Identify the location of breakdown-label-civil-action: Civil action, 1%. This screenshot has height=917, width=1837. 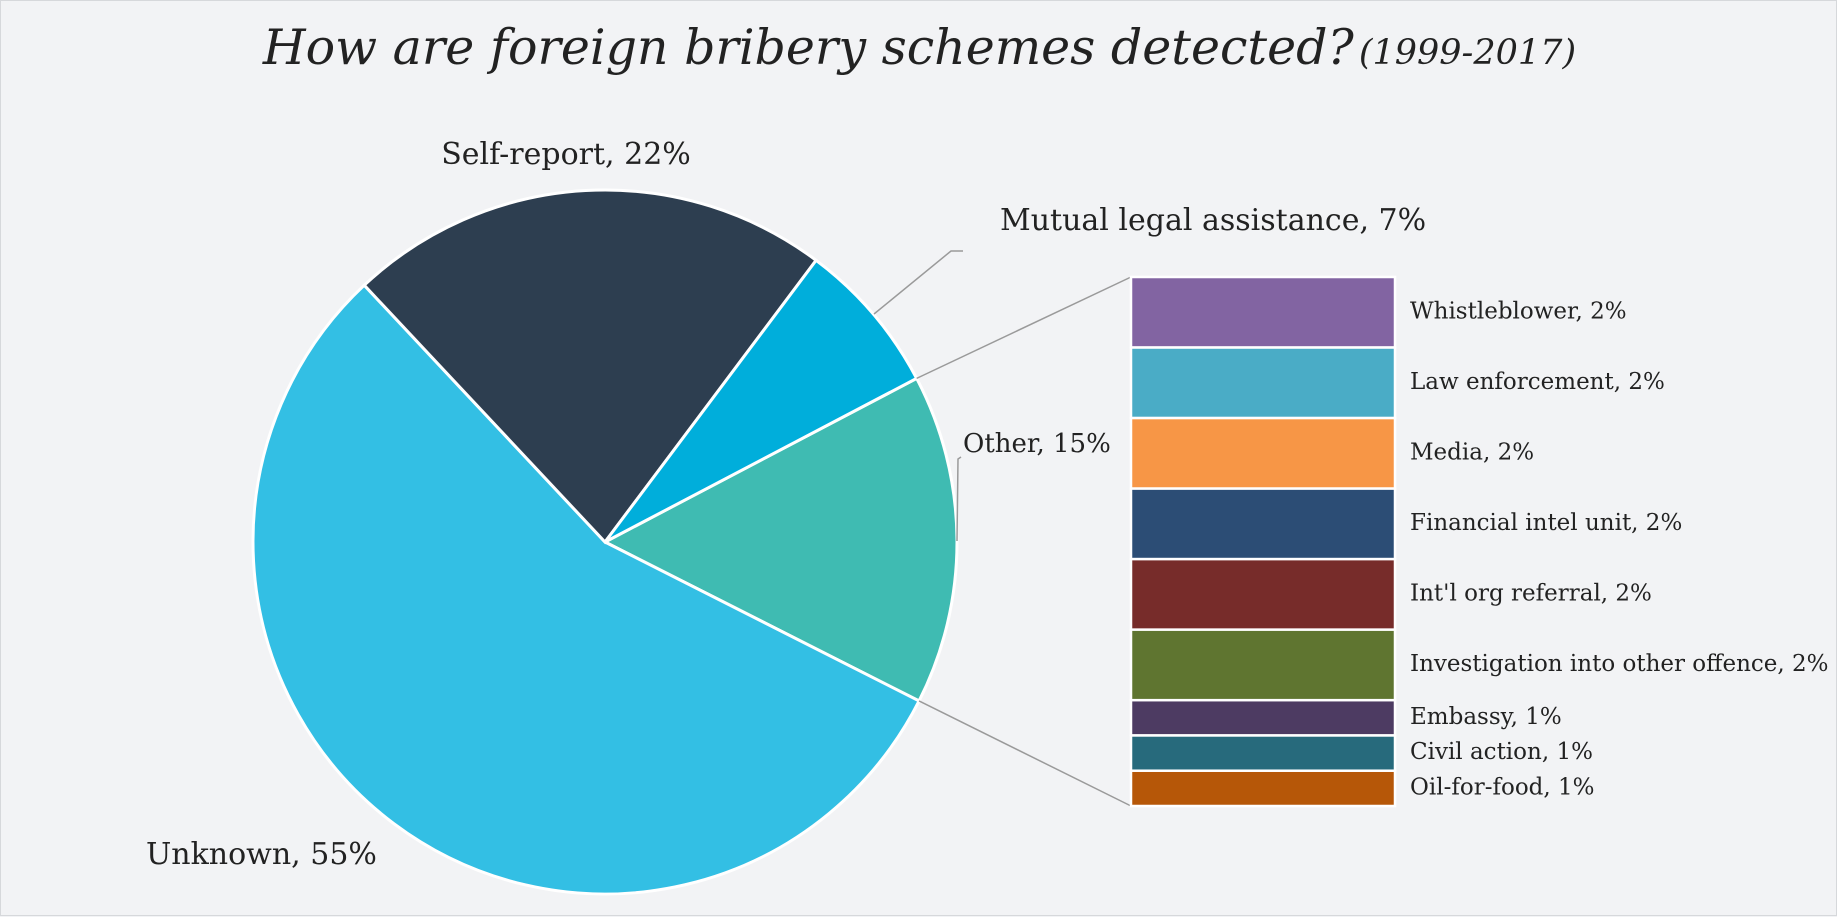
(1501, 752).